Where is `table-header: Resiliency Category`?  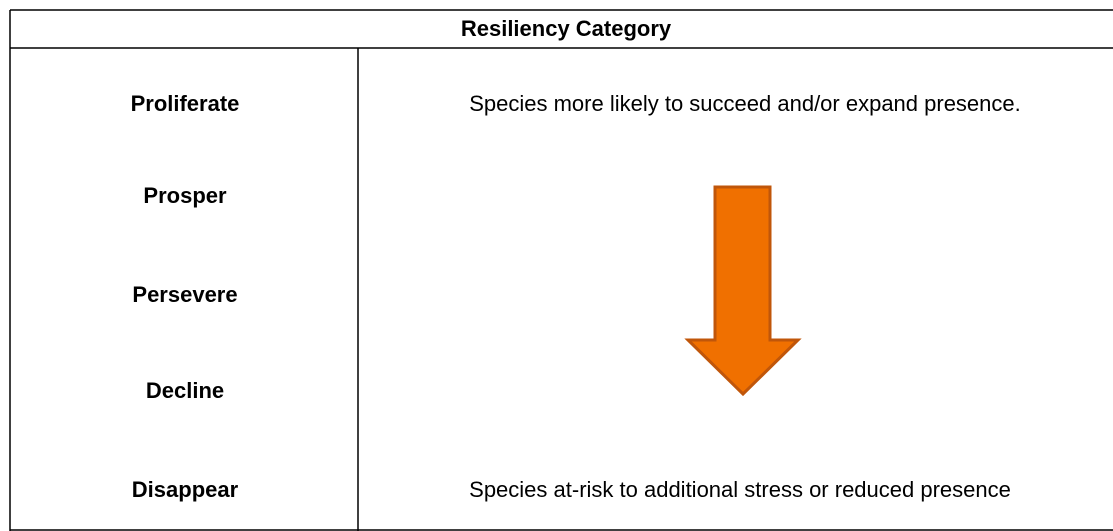 table-header: Resiliency Category is located at coordinates (566, 28).